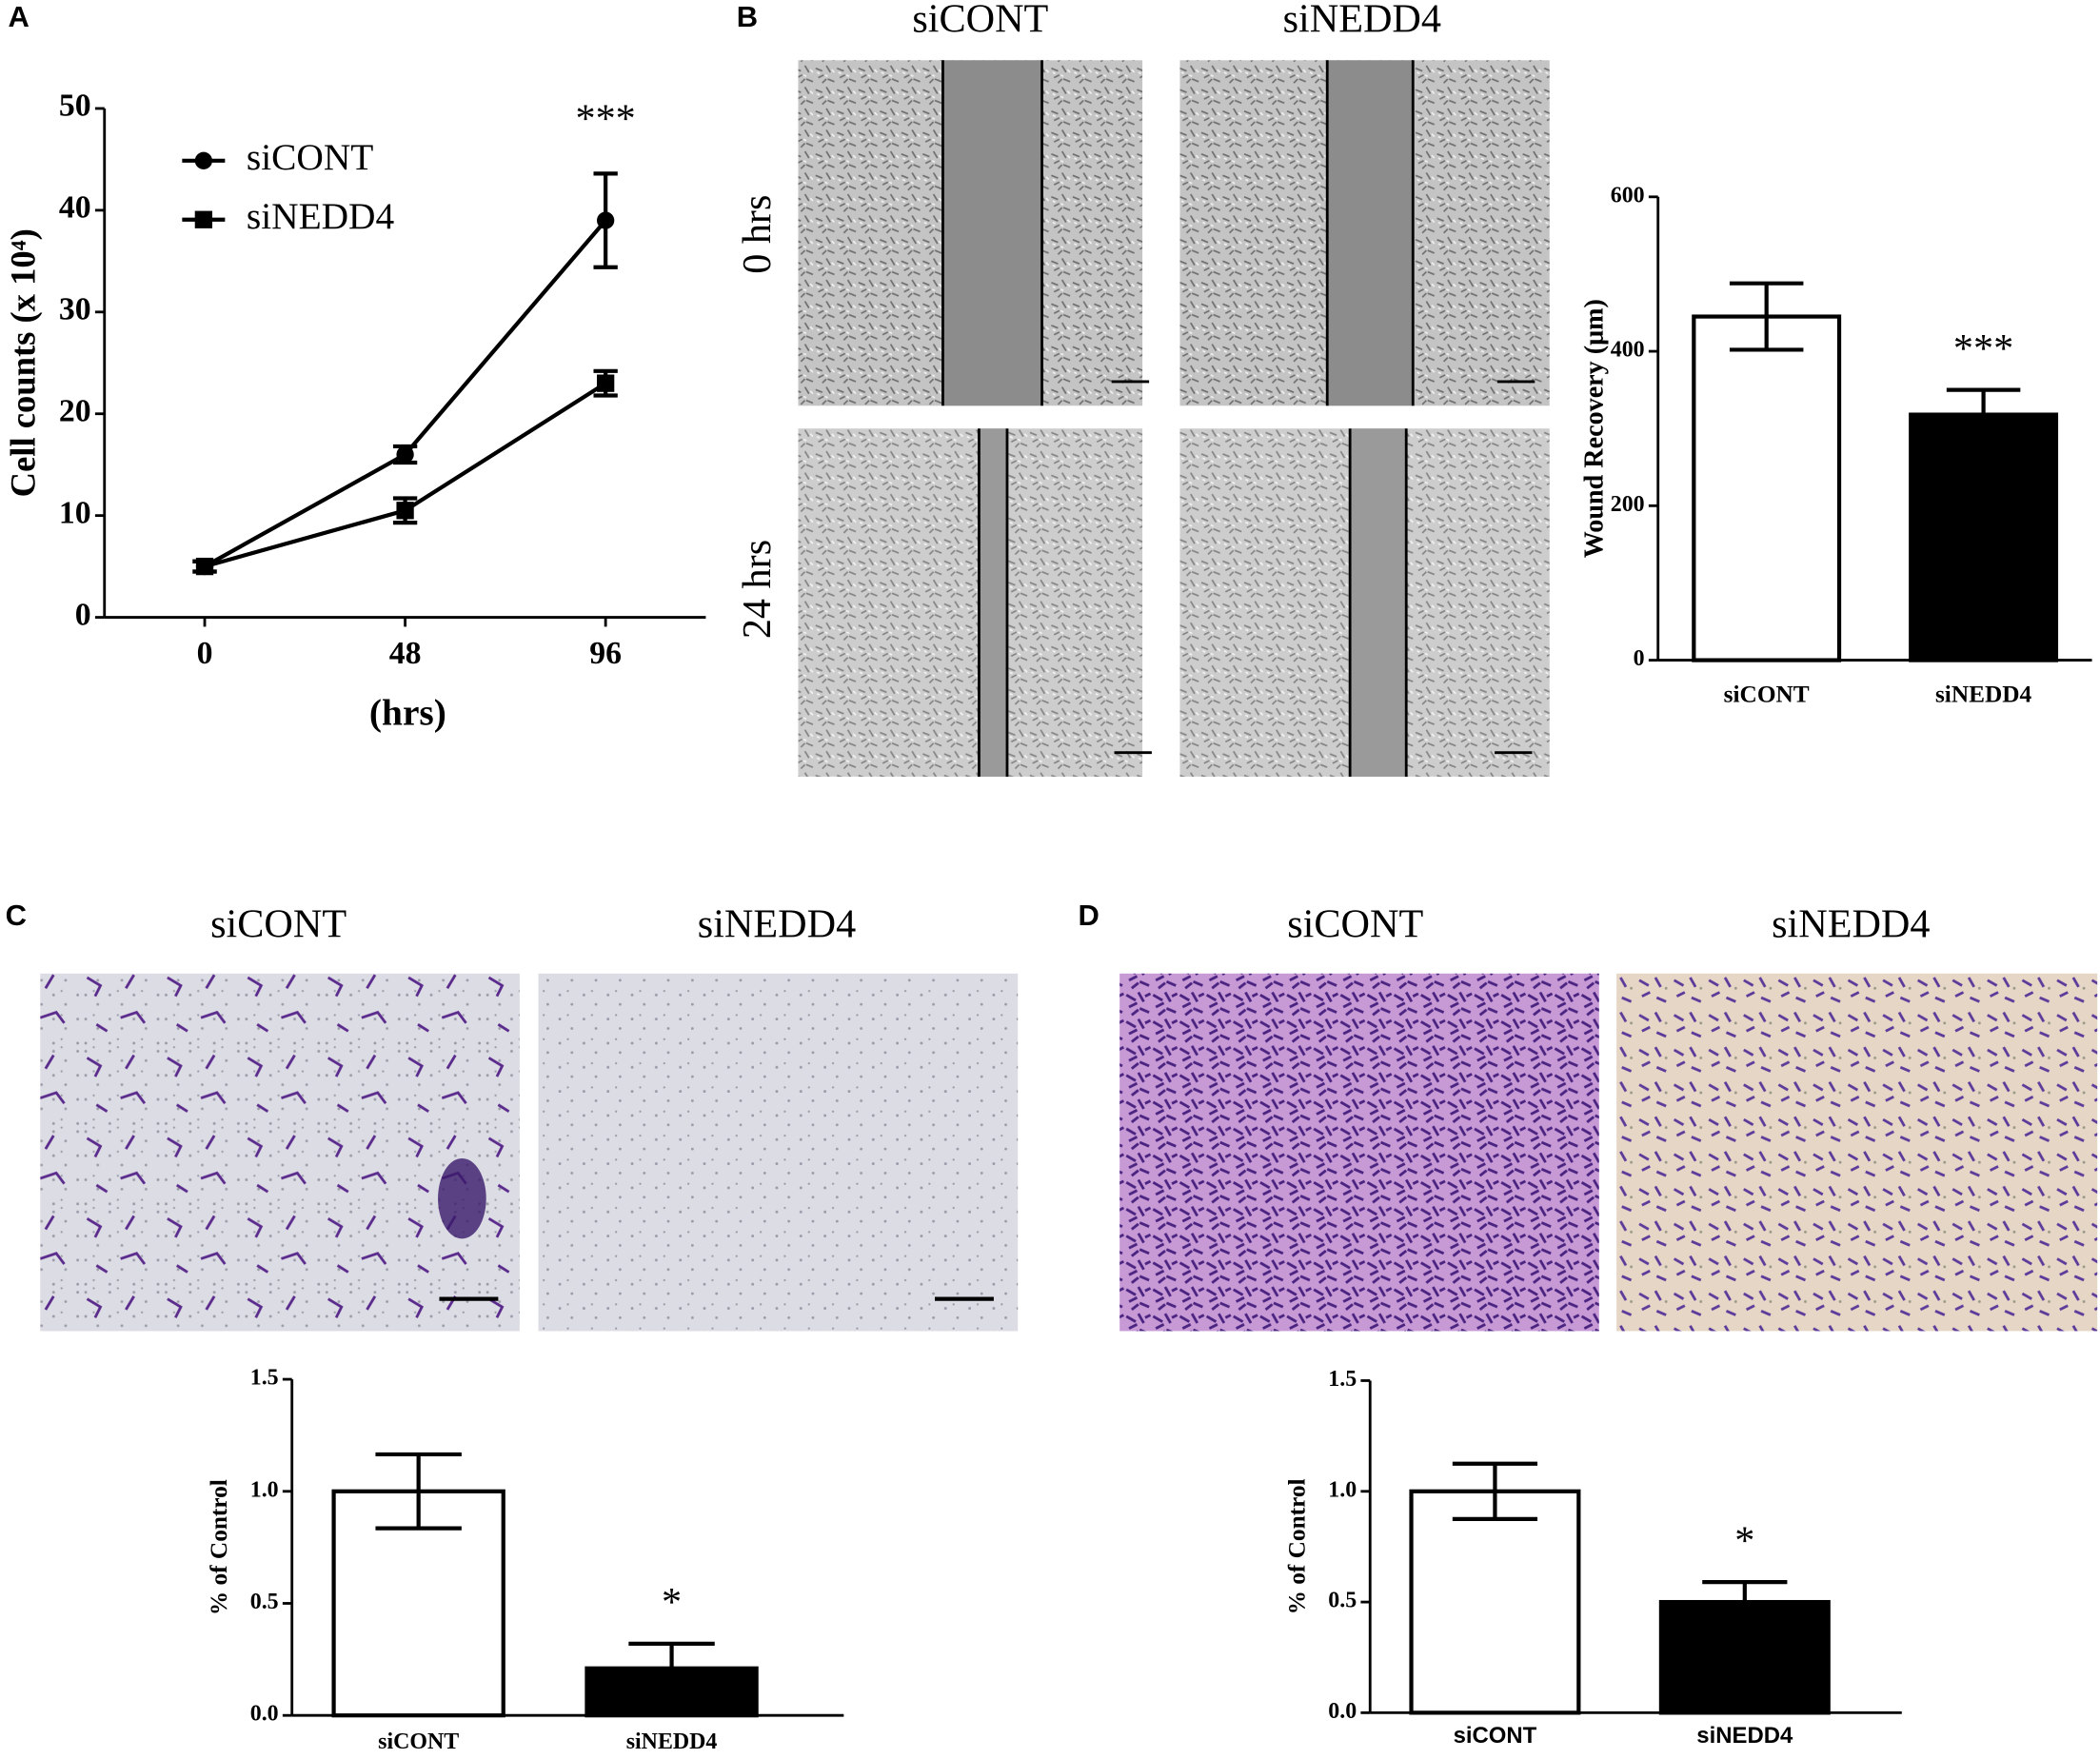 This screenshot has height=1759, width=2100. Describe the element at coordinates (1628, 504) in the screenshot. I see `y-tick-label: 200` at that location.